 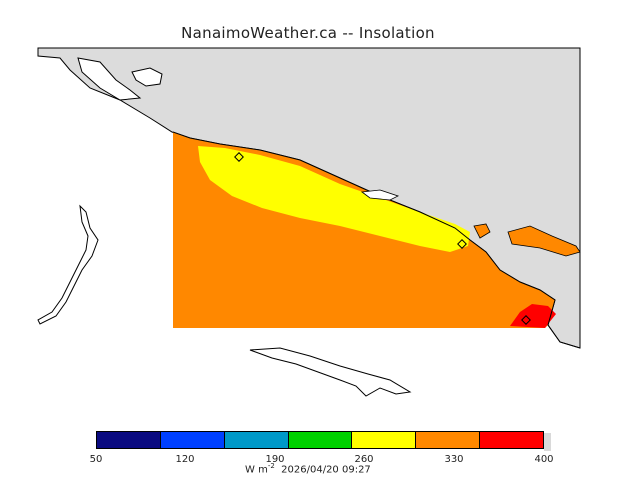 What do you see at coordinates (185, 459) in the screenshot?
I see `colorbar-tick-label: 120` at bounding box center [185, 459].